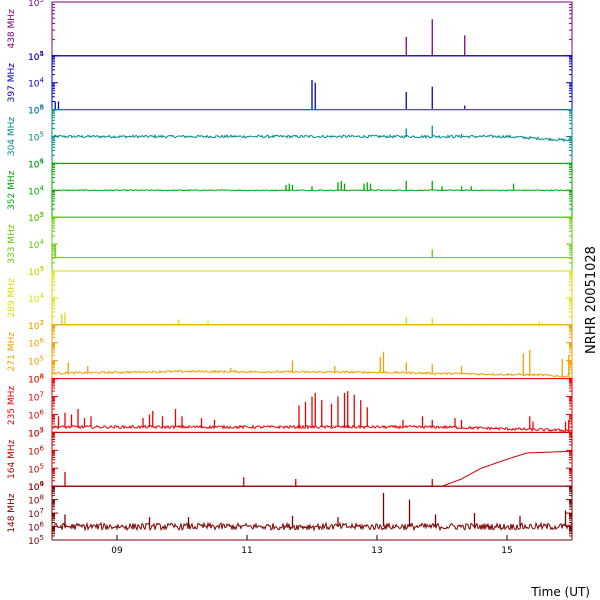 This screenshot has height=600, width=600. What do you see at coordinates (117, 551) in the screenshot?
I see `x-tick-label: 09` at bounding box center [117, 551].